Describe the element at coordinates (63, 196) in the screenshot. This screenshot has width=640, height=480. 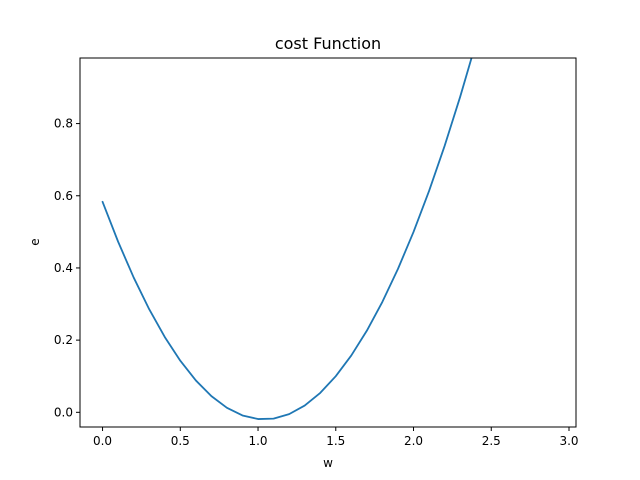
I see `y-tick-label: 0.6` at that location.